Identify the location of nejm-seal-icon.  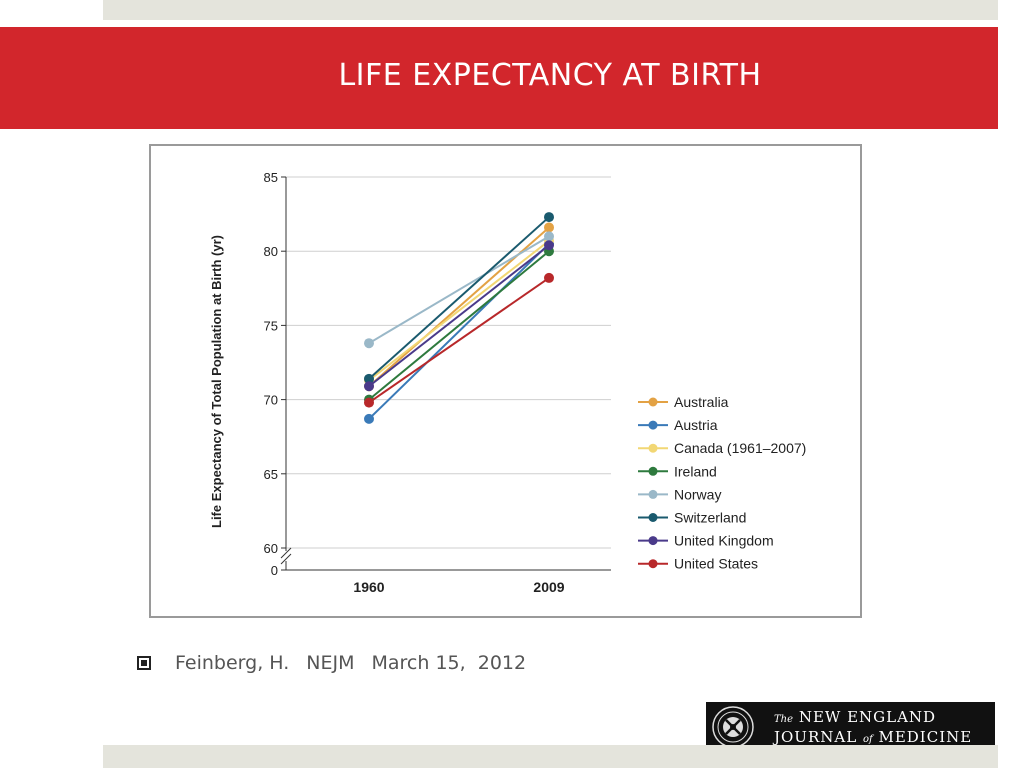
(733, 727).